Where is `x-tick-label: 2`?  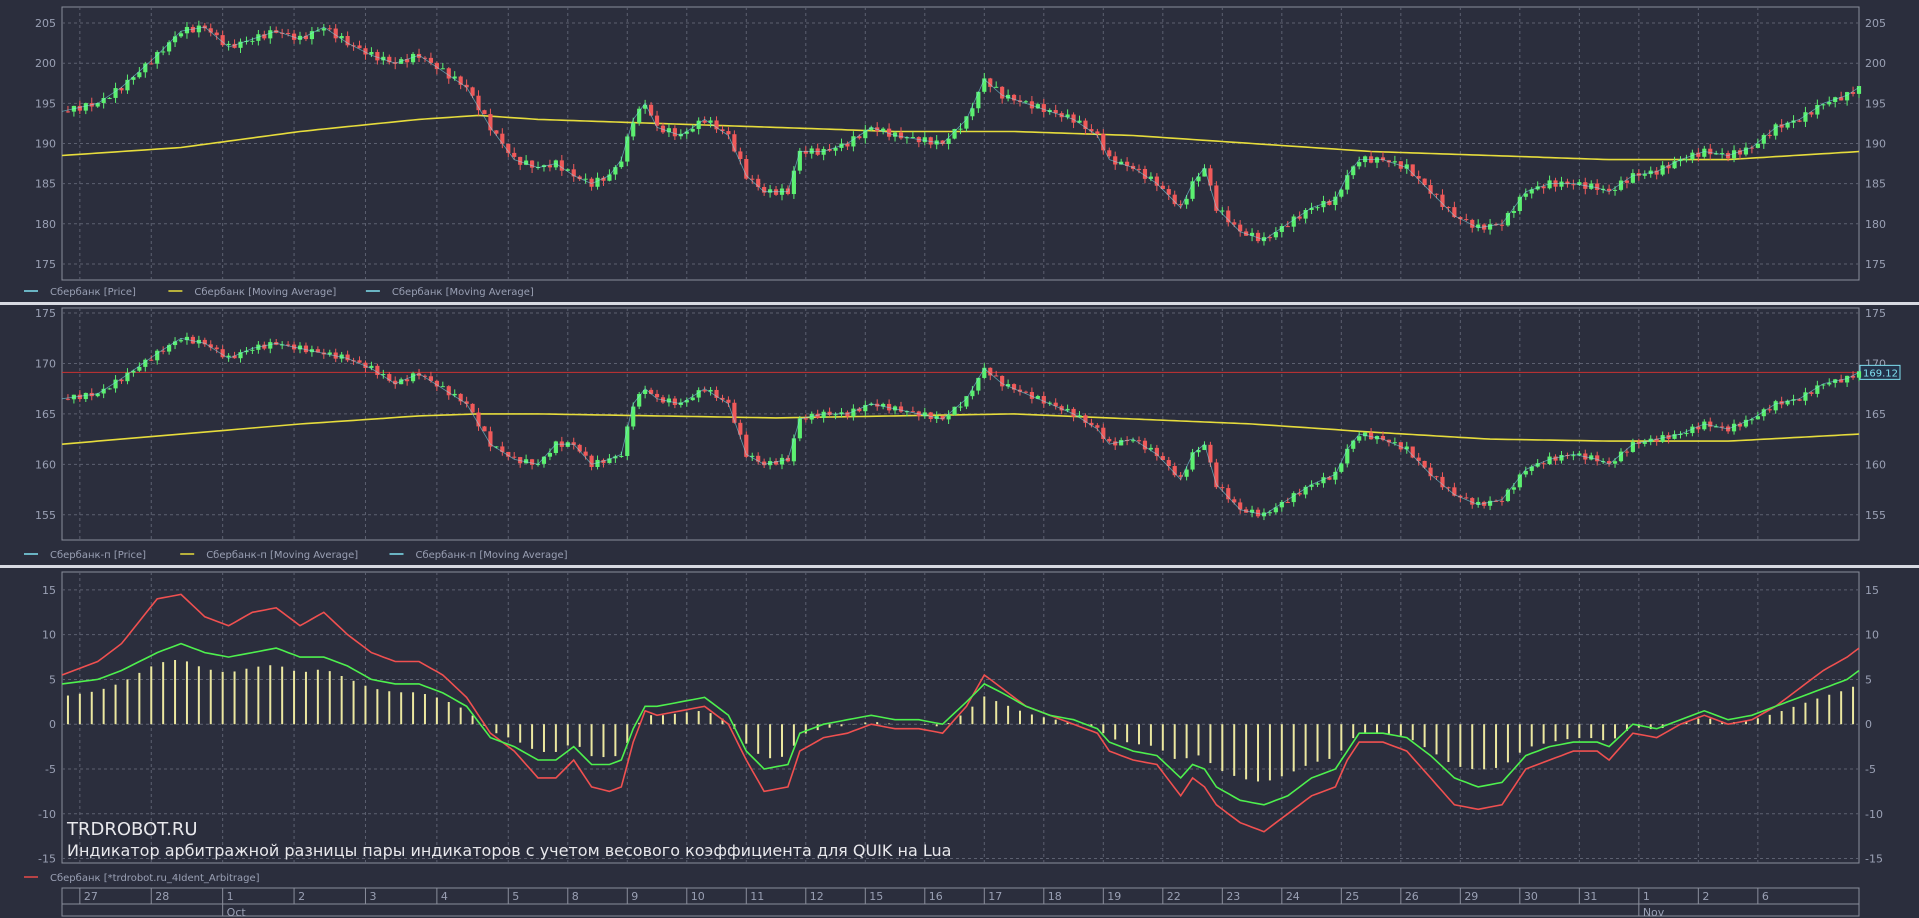 x-tick-label: 2 is located at coordinates (301, 896).